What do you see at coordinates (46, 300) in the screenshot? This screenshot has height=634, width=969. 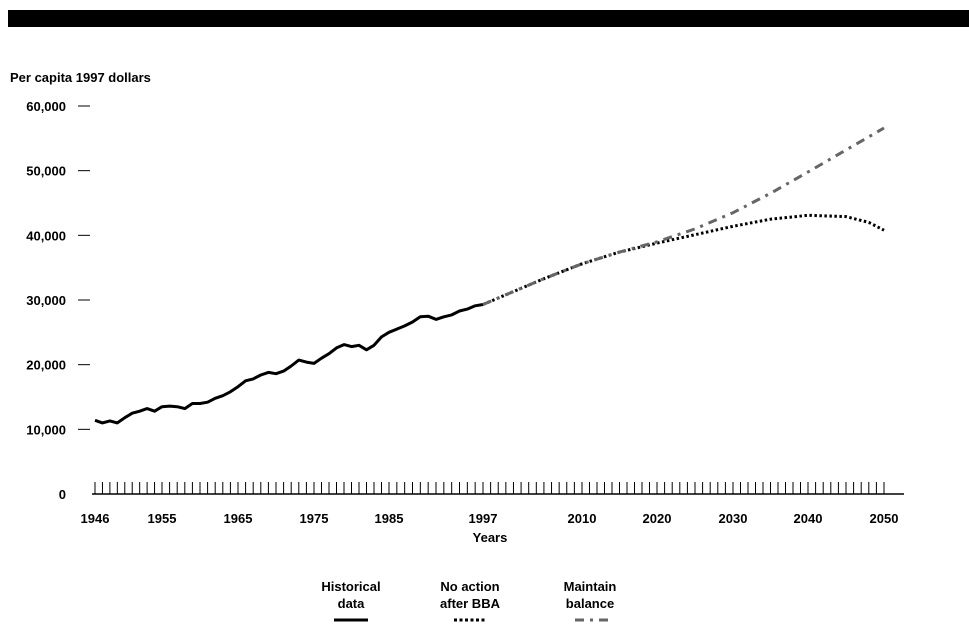 I see `y-tick-label: 30,000` at bounding box center [46, 300].